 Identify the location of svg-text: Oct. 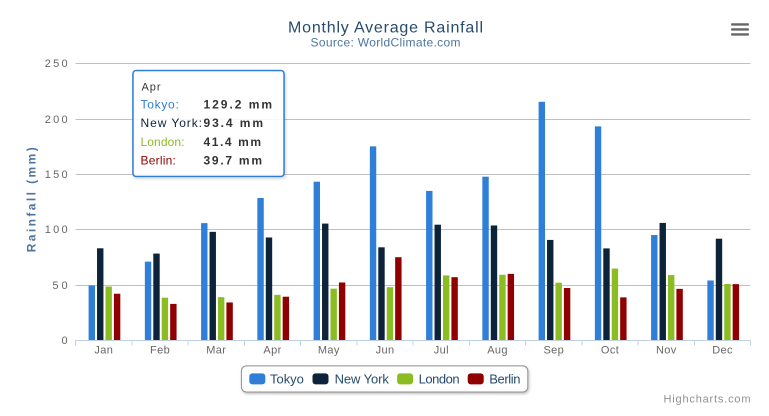
(610, 351).